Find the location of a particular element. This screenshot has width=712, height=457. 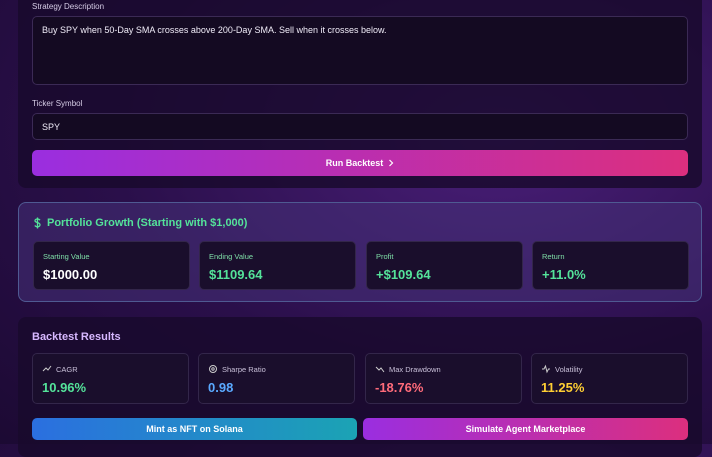

metric-label-text: Max Drawdown is located at coordinates (415, 369).